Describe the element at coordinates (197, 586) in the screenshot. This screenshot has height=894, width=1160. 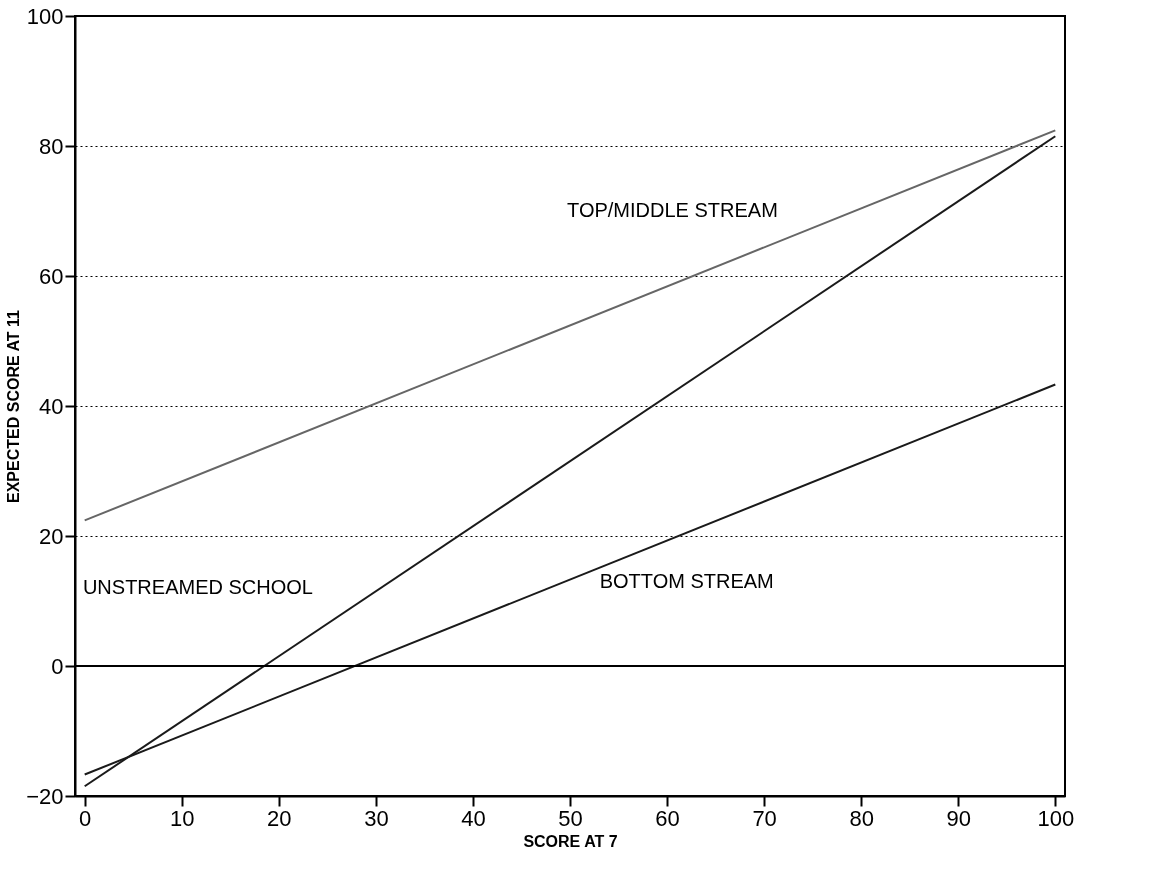
I see `annotation: UNSTREAMED SCHOOL` at that location.